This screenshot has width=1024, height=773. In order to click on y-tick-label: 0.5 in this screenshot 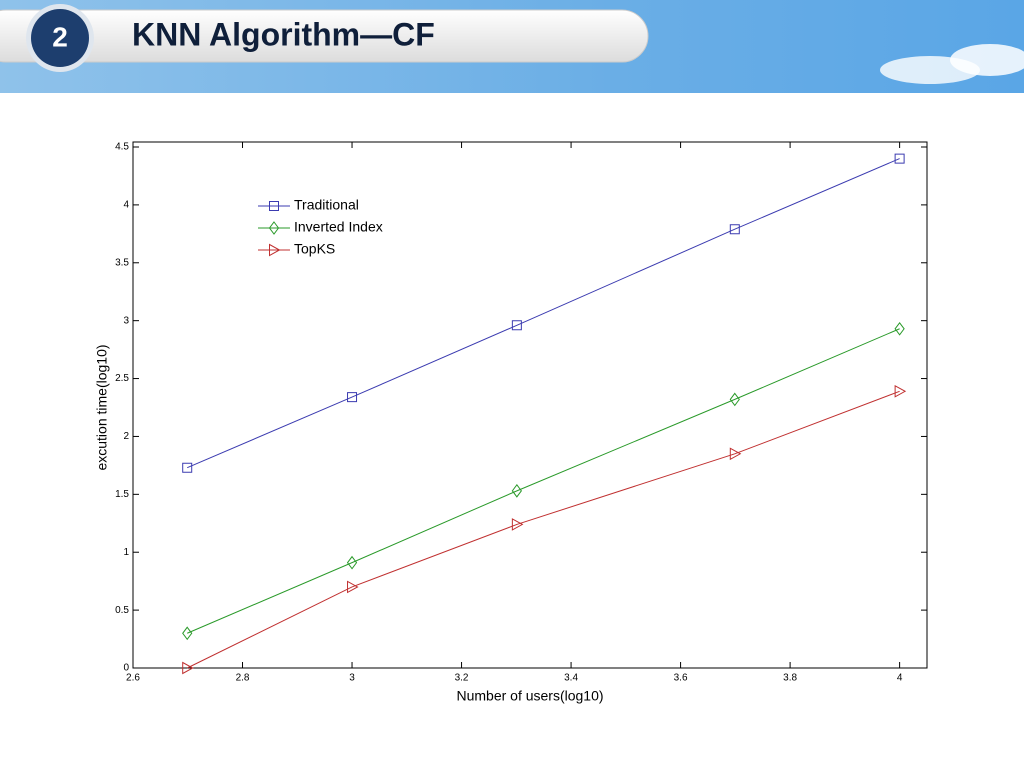, I will do `click(122, 610)`.